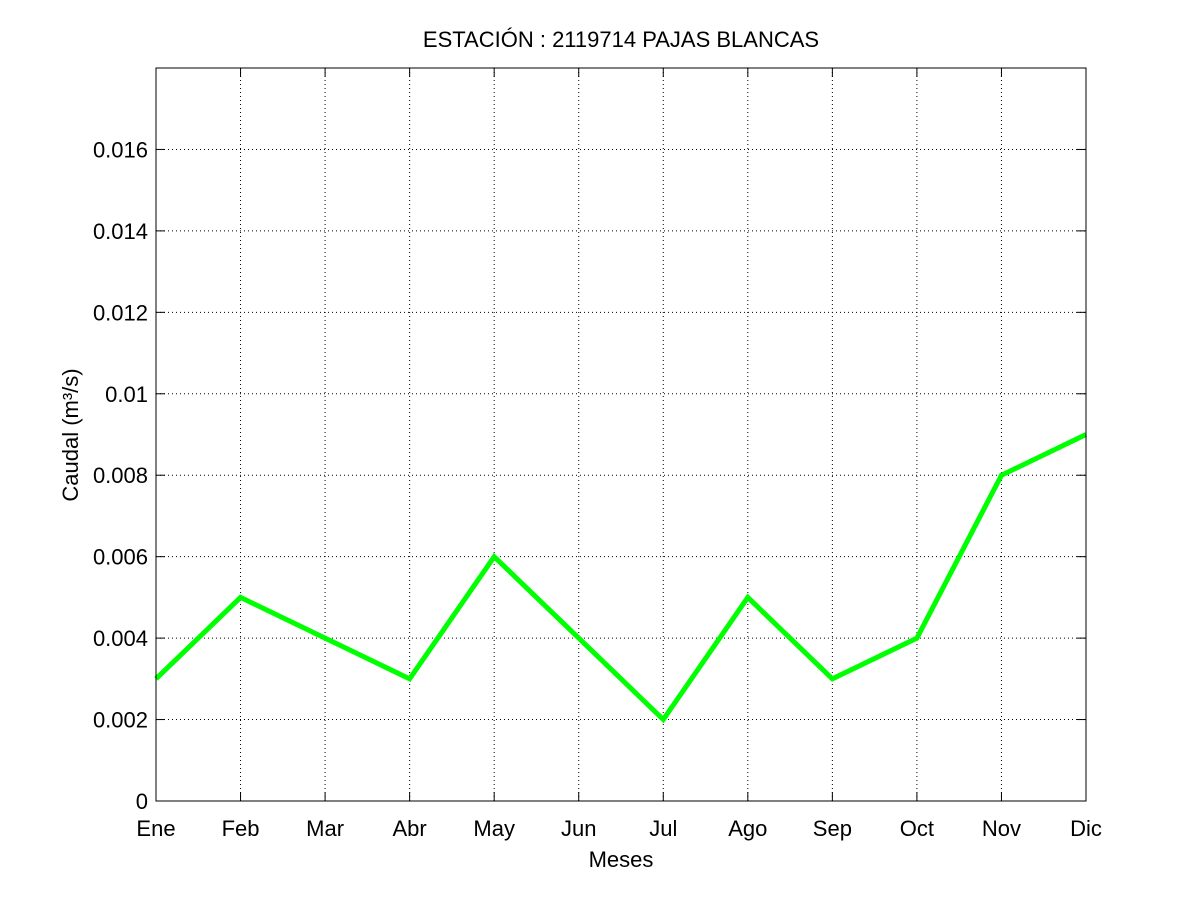  I want to click on x-tick-label: Jun, so click(578, 828).